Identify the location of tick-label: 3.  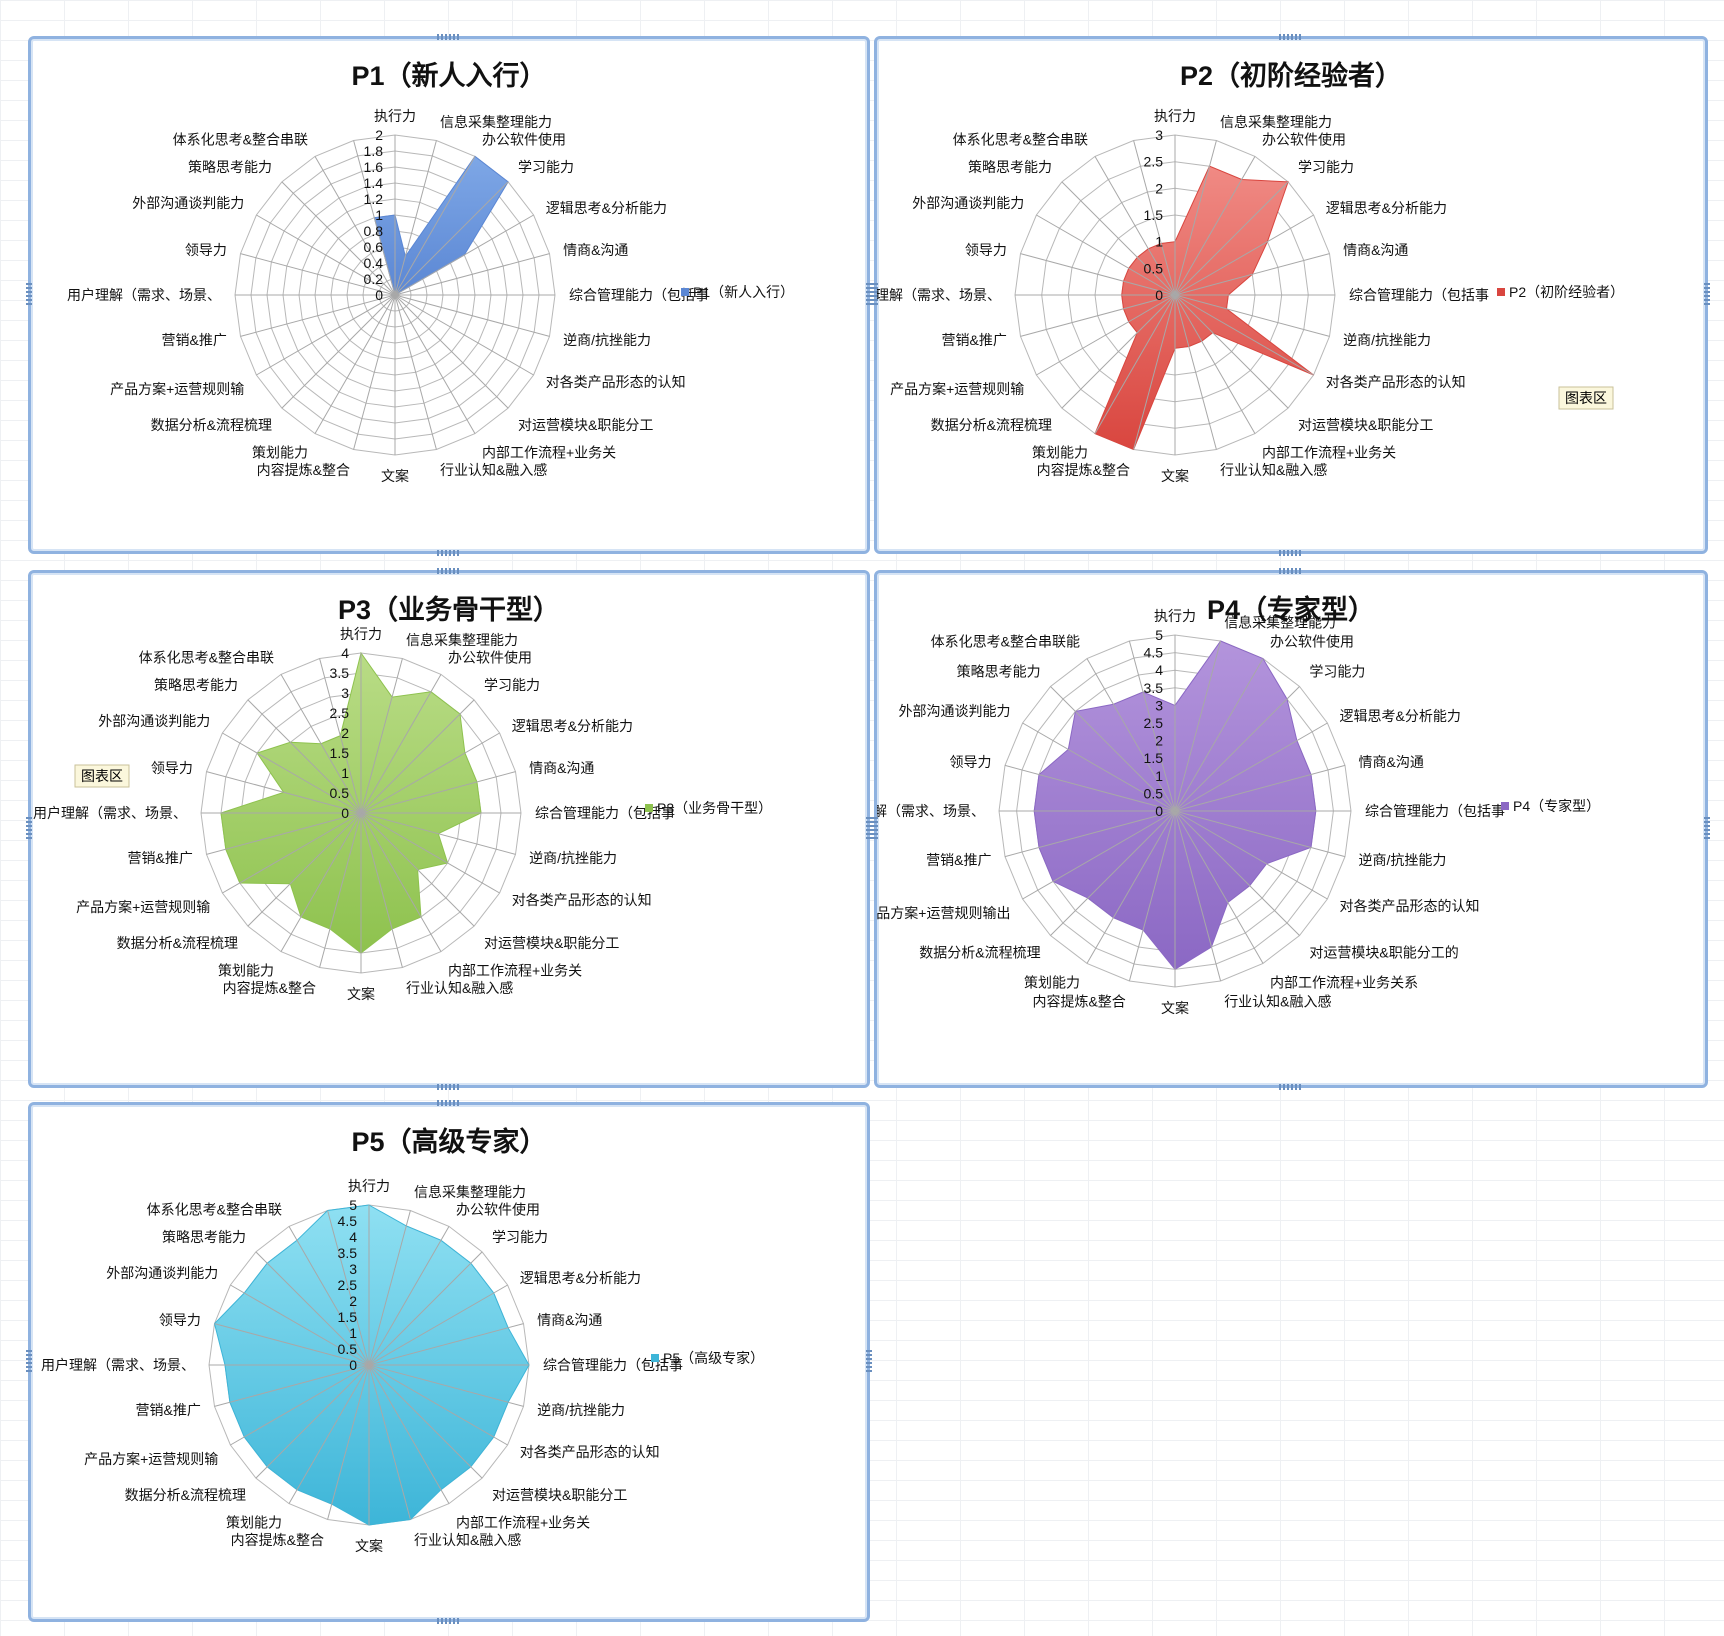
(345, 693).